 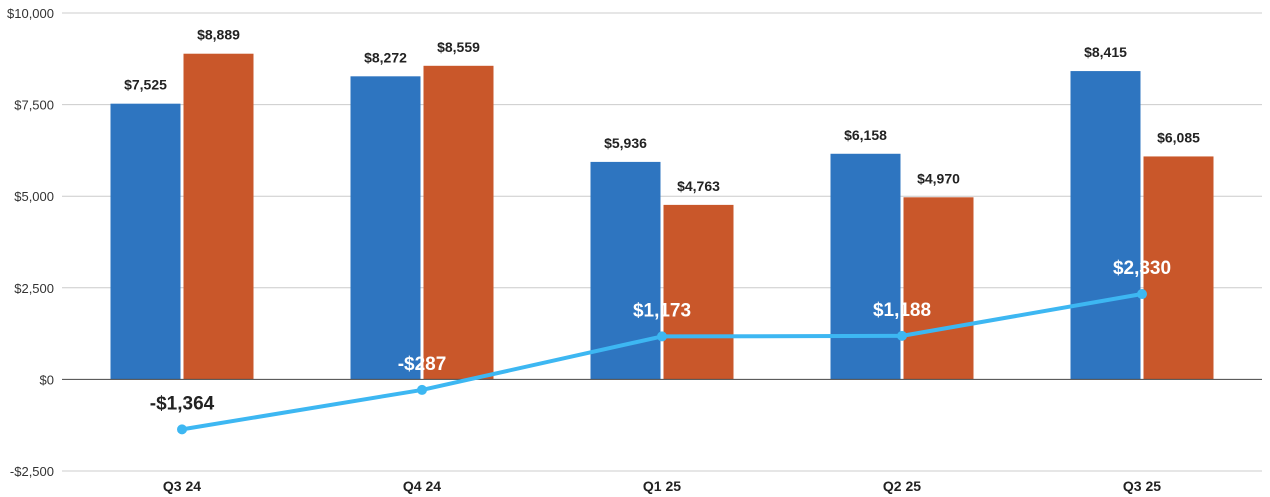 What do you see at coordinates (458, 47) in the screenshot?
I see `bar-data-label: $8,559` at bounding box center [458, 47].